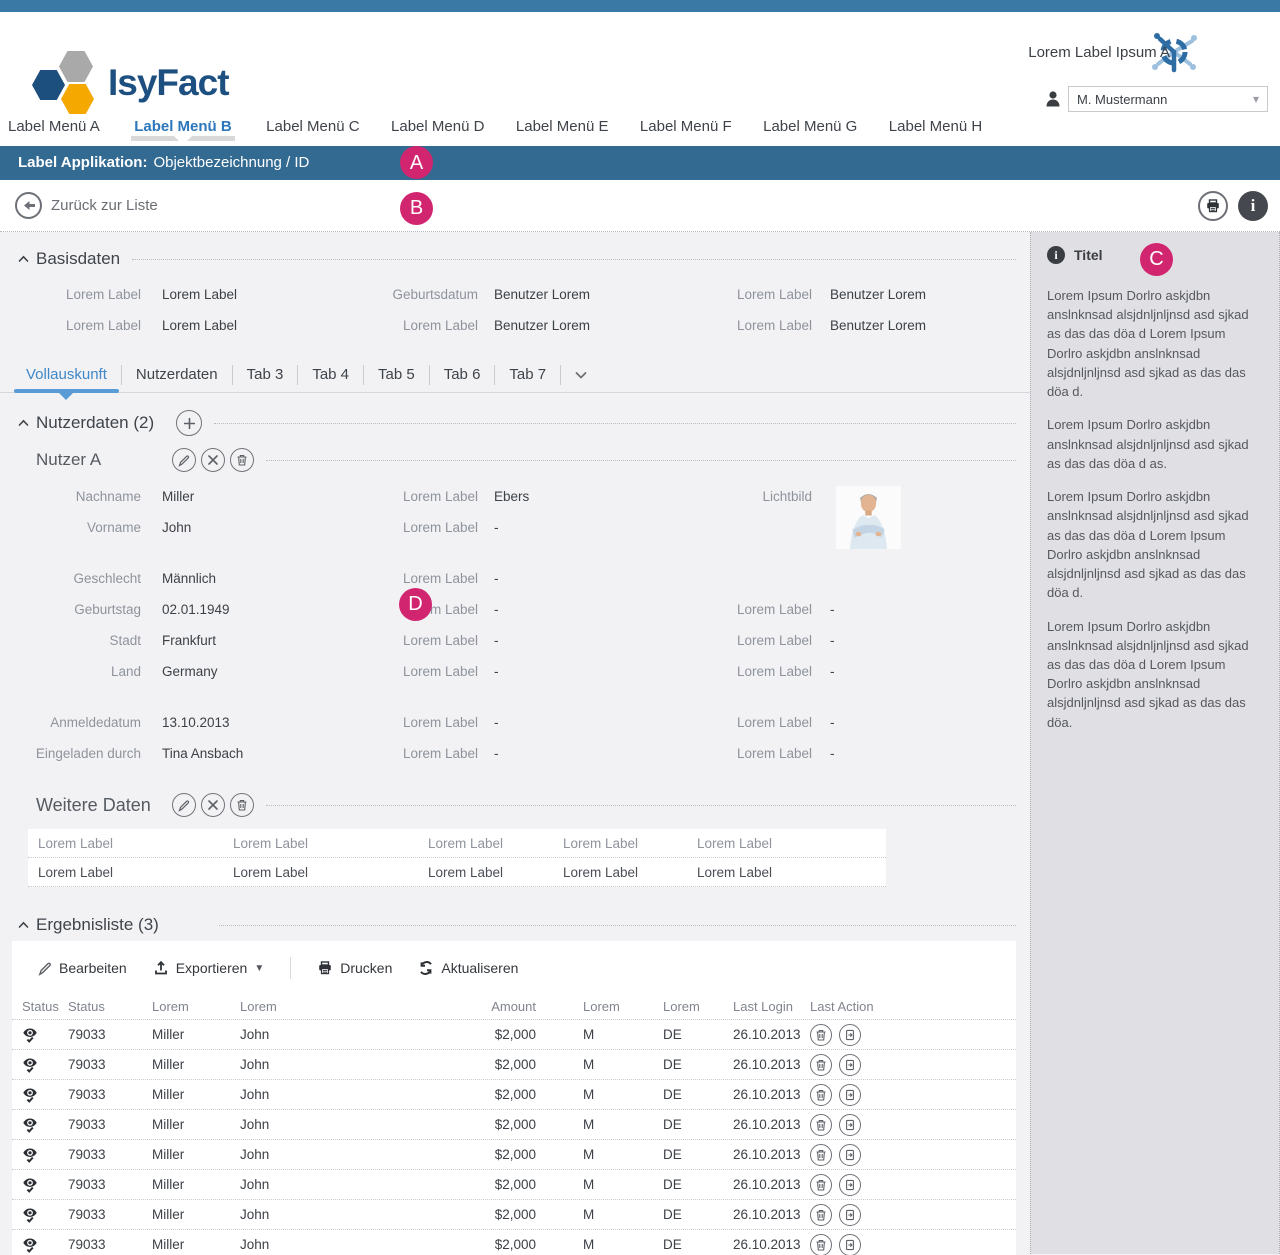  What do you see at coordinates (466, 872) in the screenshot?
I see `cell: Lorem Label` at bounding box center [466, 872].